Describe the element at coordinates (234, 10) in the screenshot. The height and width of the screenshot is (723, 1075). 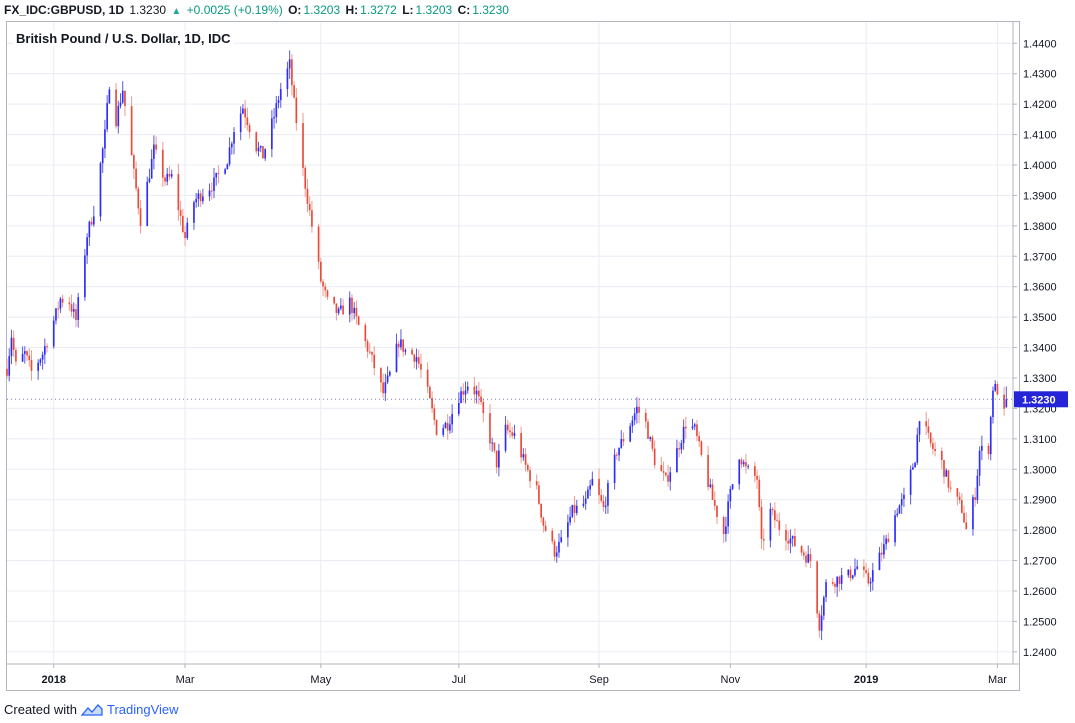
I see `change-value: +0.0025 (+0.19%)` at that location.